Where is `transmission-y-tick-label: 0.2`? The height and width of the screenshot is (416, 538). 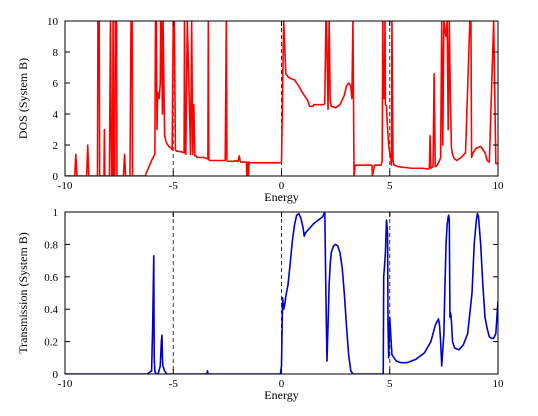 transmission-y-tick-label: 0.2 is located at coordinates (51, 343).